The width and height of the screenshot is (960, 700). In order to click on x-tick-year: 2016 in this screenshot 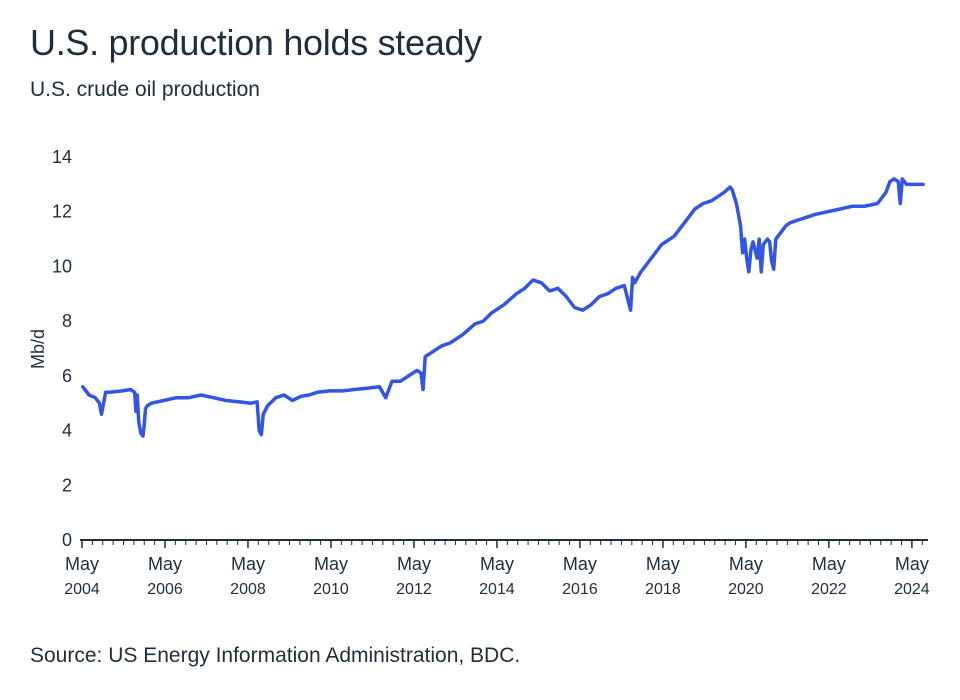, I will do `click(580, 589)`.